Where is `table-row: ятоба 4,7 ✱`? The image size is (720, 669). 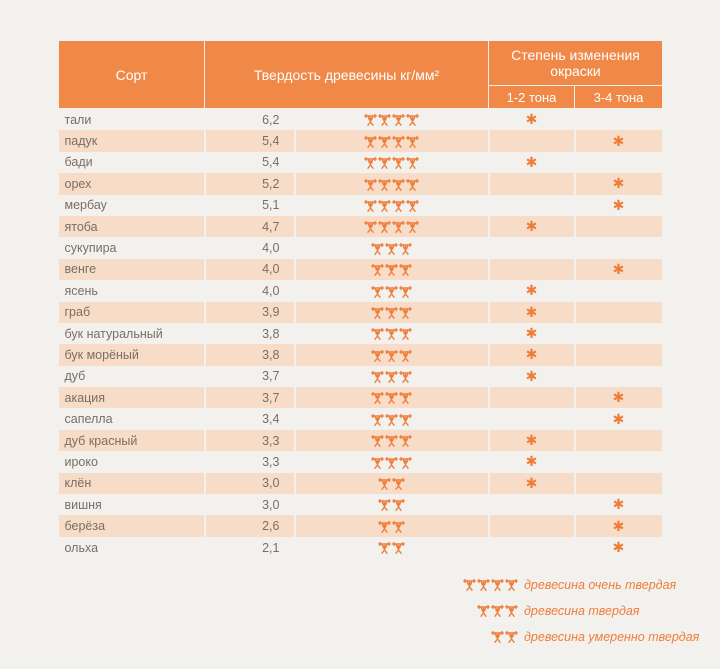
table-row: ятоба 4,7 ✱ is located at coordinates (361, 226).